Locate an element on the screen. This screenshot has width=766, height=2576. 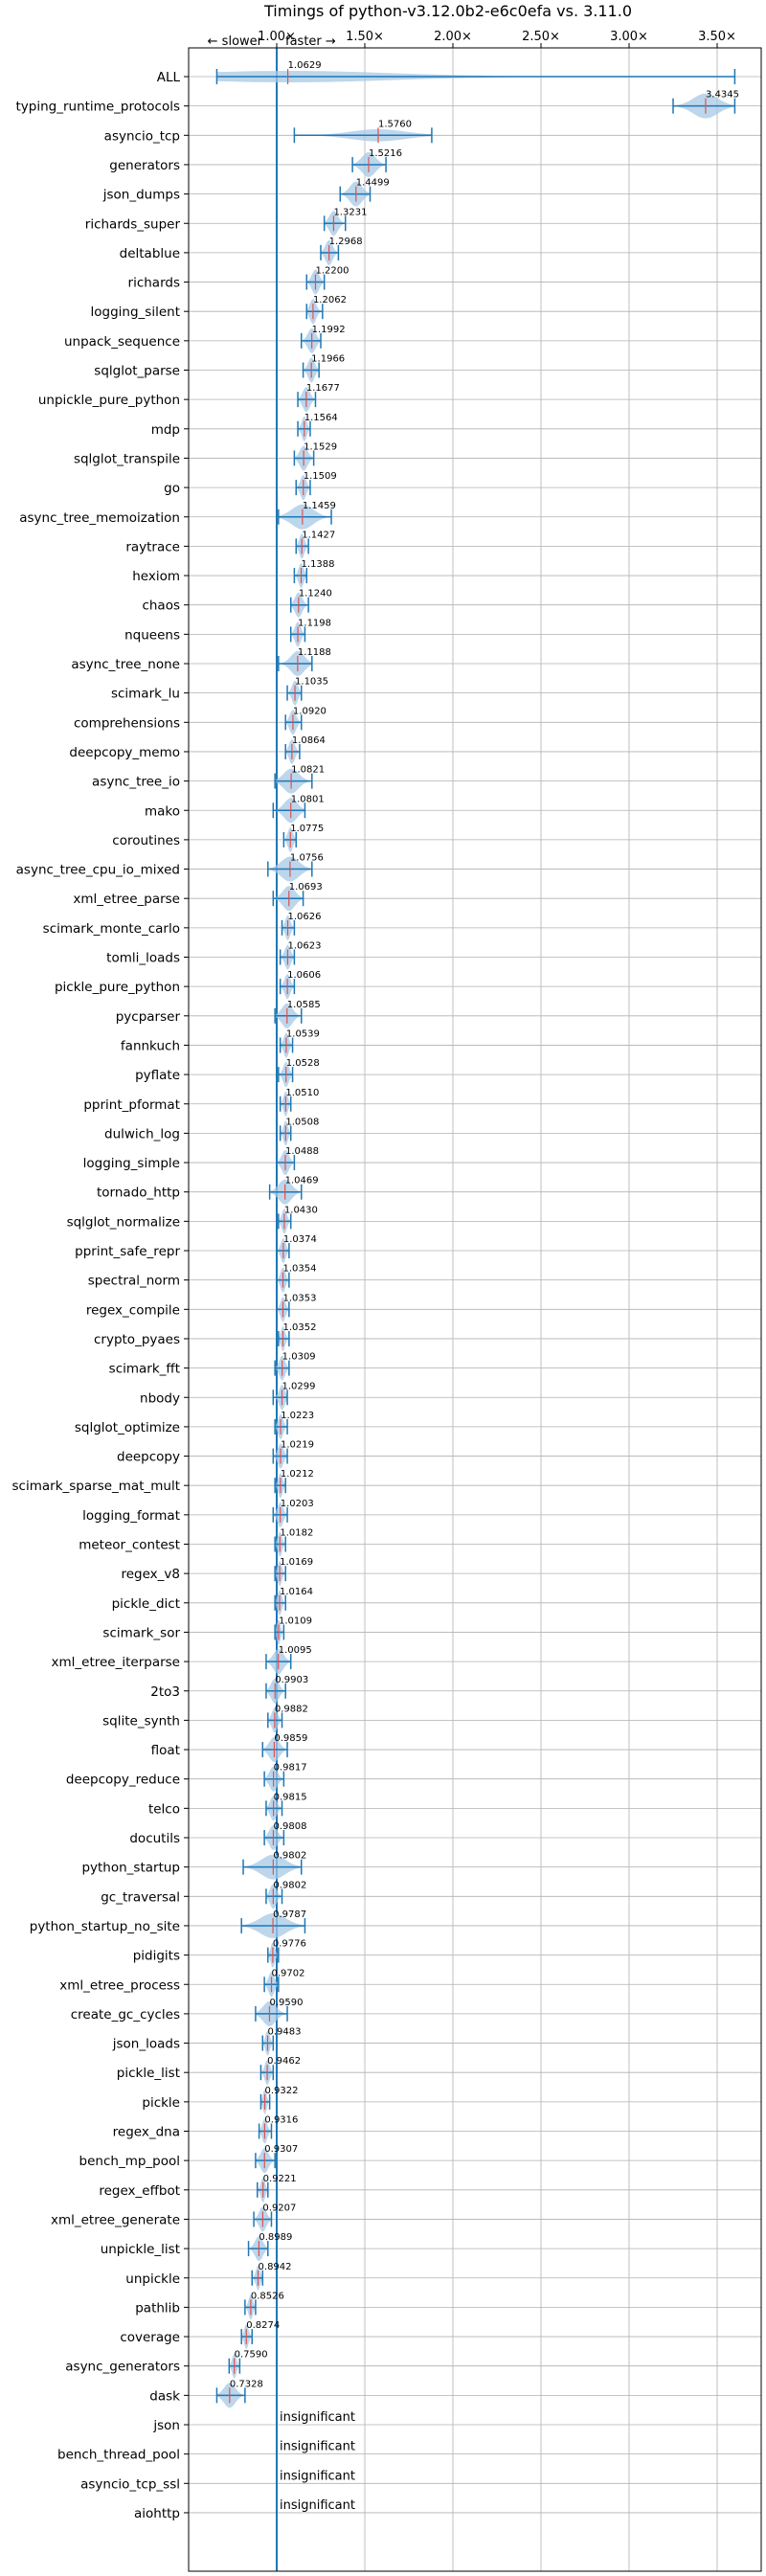
benchmark-label: xml_etree_iterparse is located at coordinates (117, 1662).